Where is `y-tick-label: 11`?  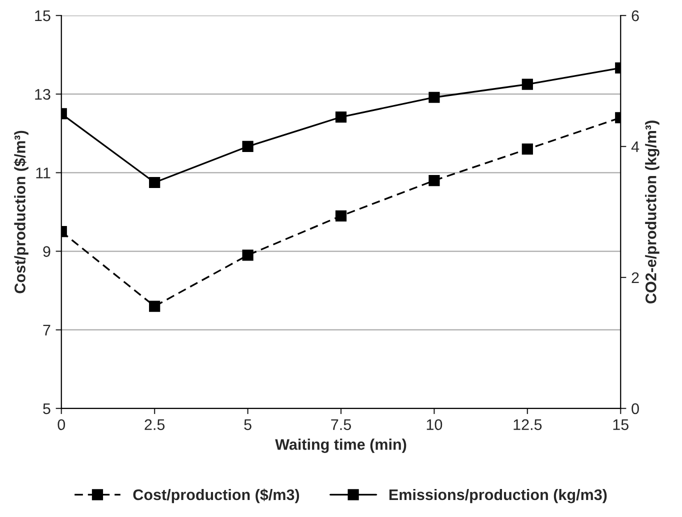
y-tick-label: 11 is located at coordinates (43, 173).